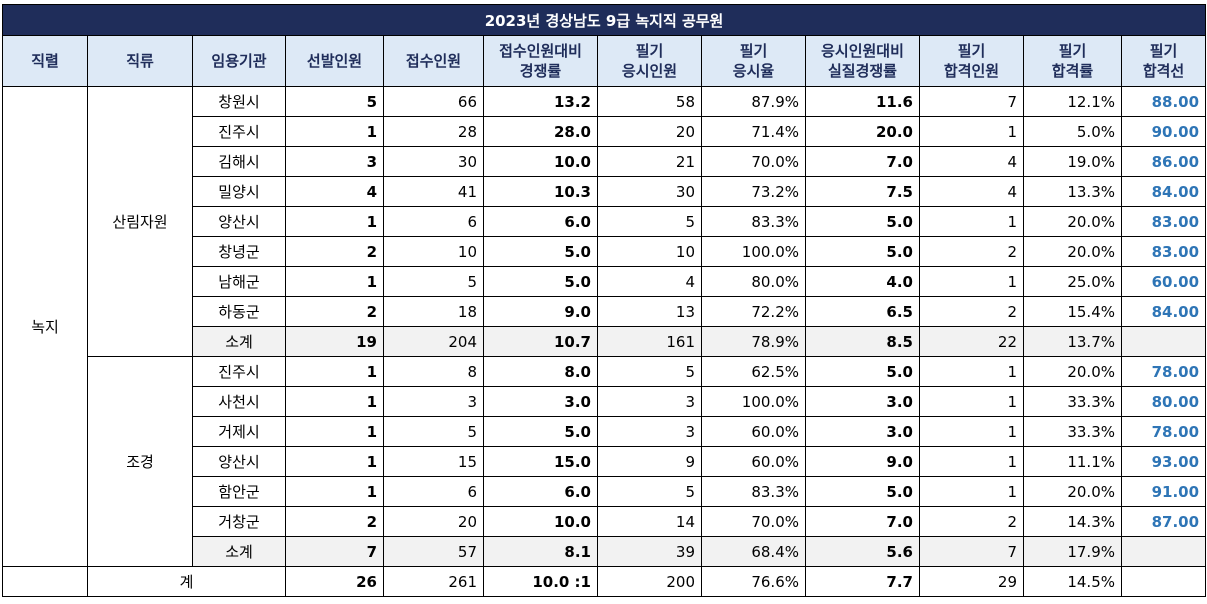  I want to click on prate-cell: 14.5%, so click(1072, 581).